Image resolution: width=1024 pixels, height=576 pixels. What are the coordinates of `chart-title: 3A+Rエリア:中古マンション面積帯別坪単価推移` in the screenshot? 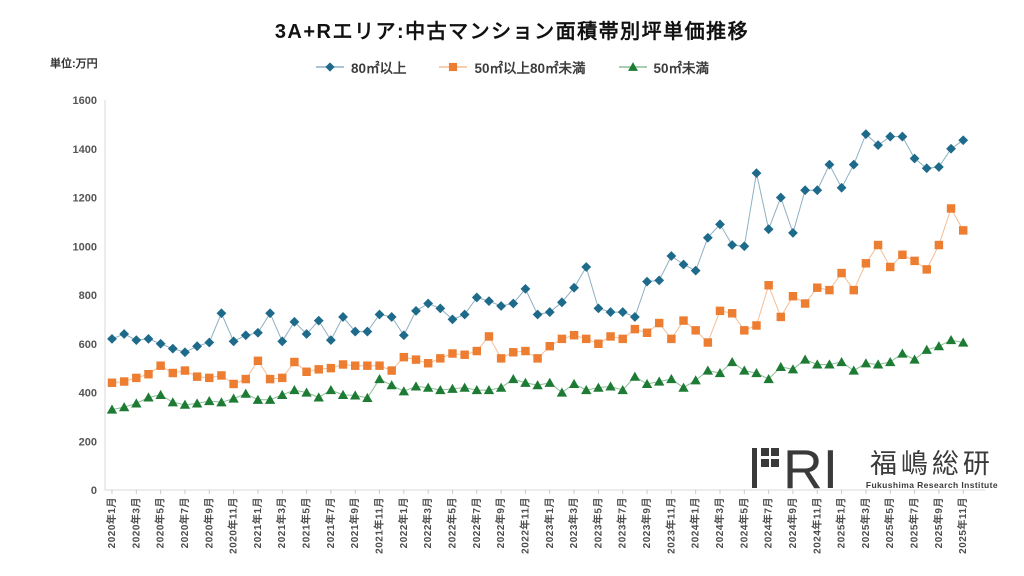 It's located at (512, 32).